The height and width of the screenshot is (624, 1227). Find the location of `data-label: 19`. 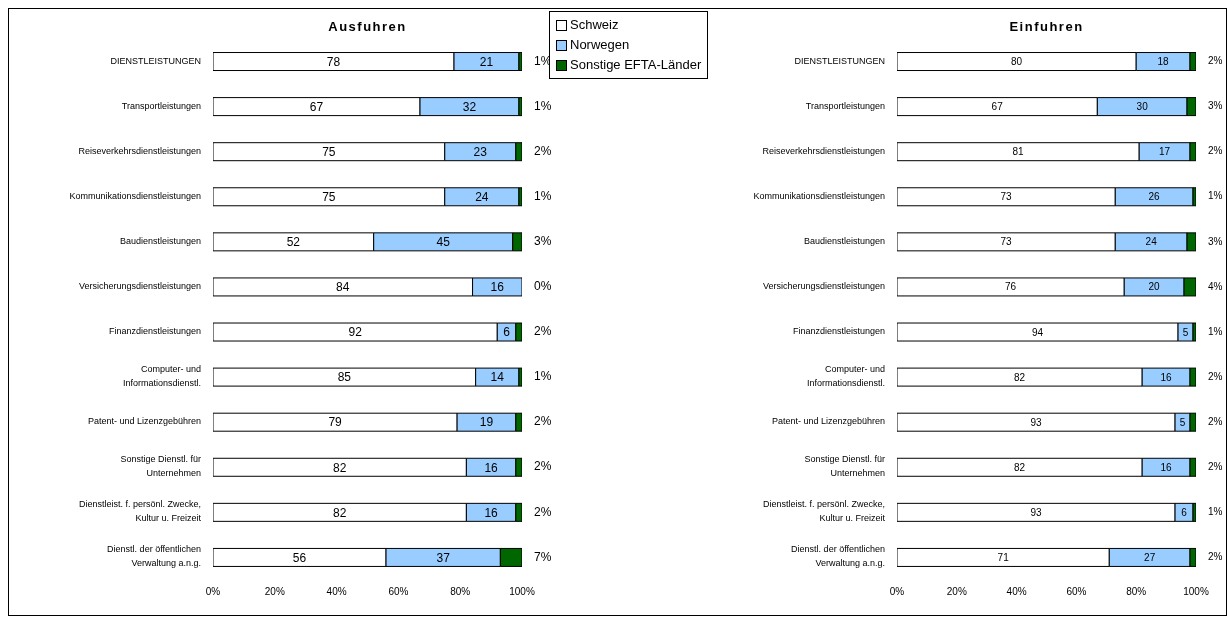

data-label: 19 is located at coordinates (486, 422).